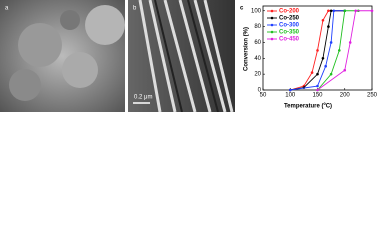 The image size is (378, 240). I want to click on panel-label: a, so click(7, 9).